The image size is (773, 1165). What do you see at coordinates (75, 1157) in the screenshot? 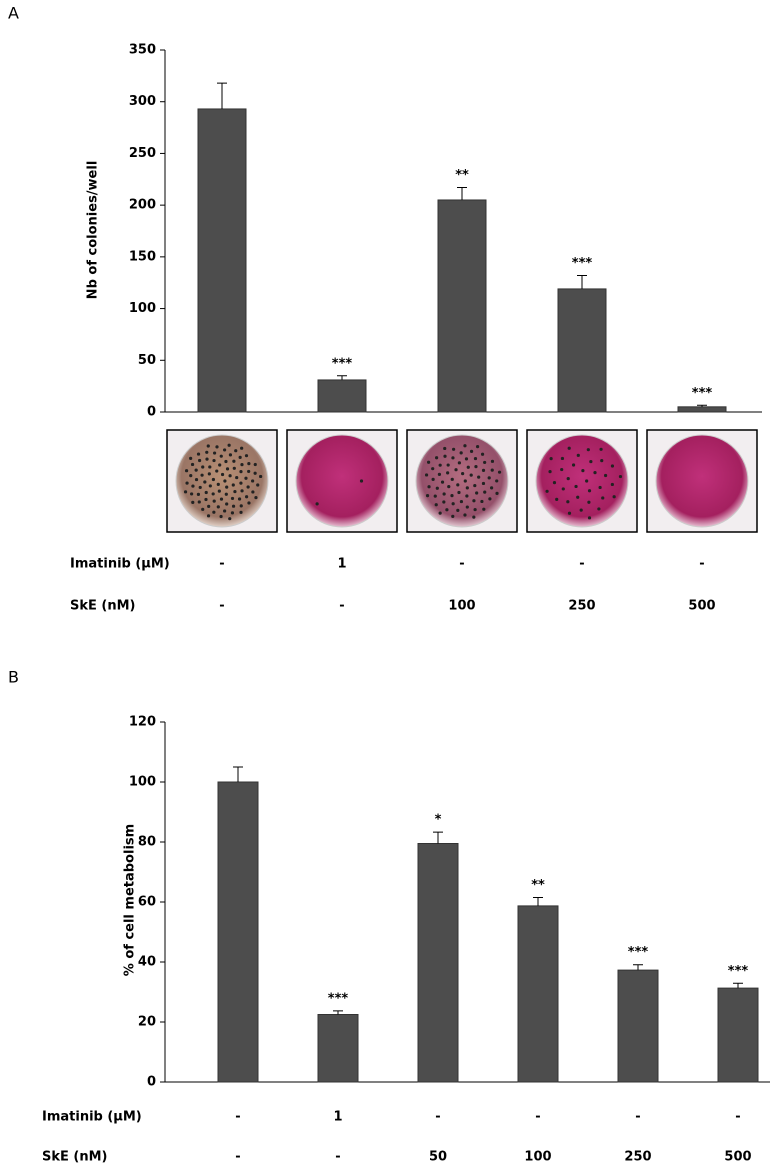
I see `condition-name: SkE (nM)` at bounding box center [75, 1157].